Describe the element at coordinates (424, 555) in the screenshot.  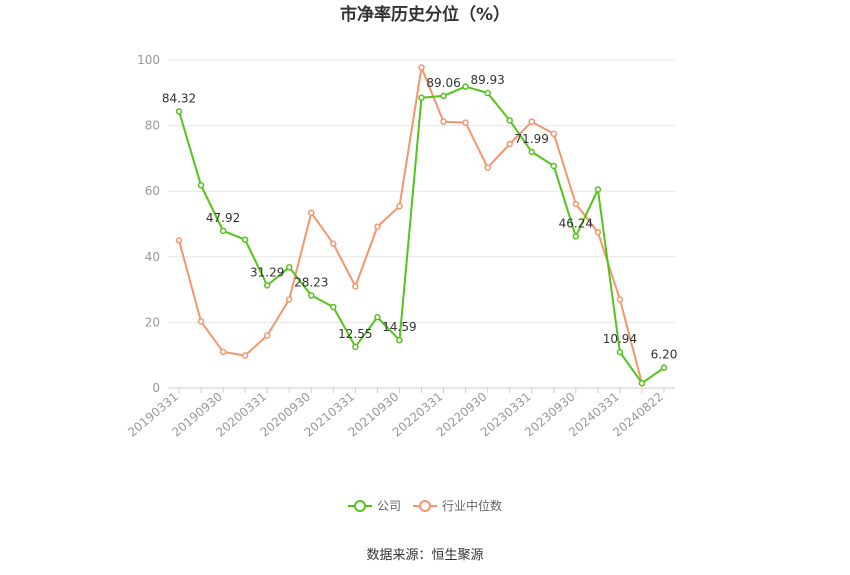
I see `data-source: 数据来源：恒生聚源` at that location.